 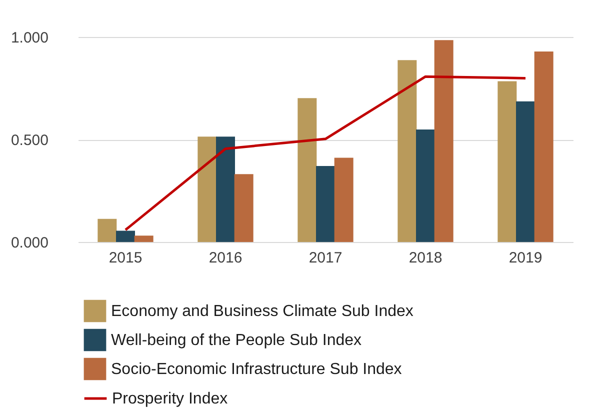 What do you see at coordinates (425, 258) in the screenshot?
I see `x-tick-label: 2018` at bounding box center [425, 258].